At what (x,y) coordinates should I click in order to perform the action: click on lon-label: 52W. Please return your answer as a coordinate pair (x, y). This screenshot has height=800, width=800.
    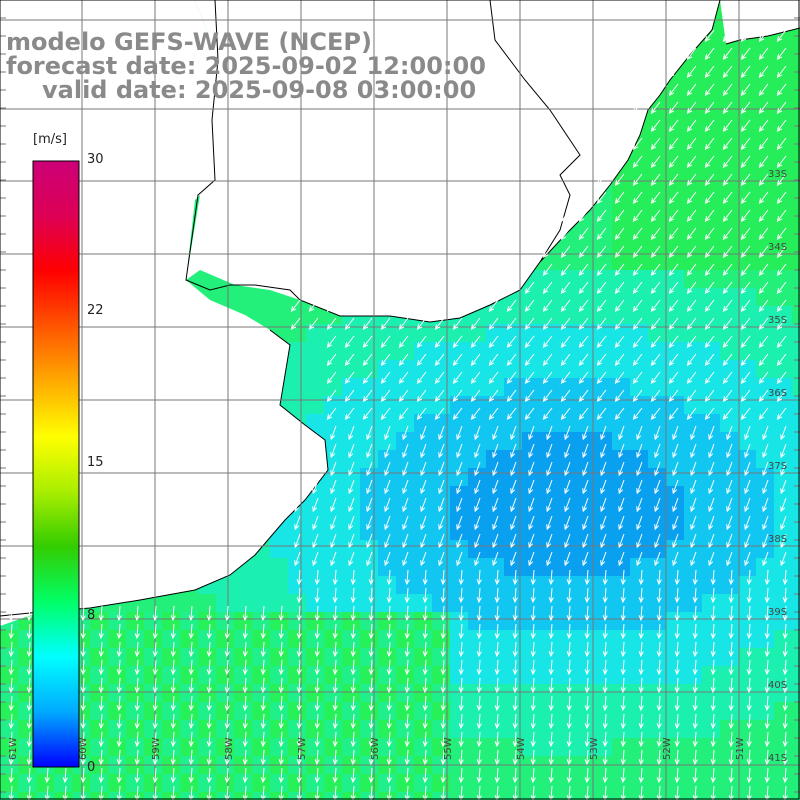
    Looking at the image, I should click on (667, 748).